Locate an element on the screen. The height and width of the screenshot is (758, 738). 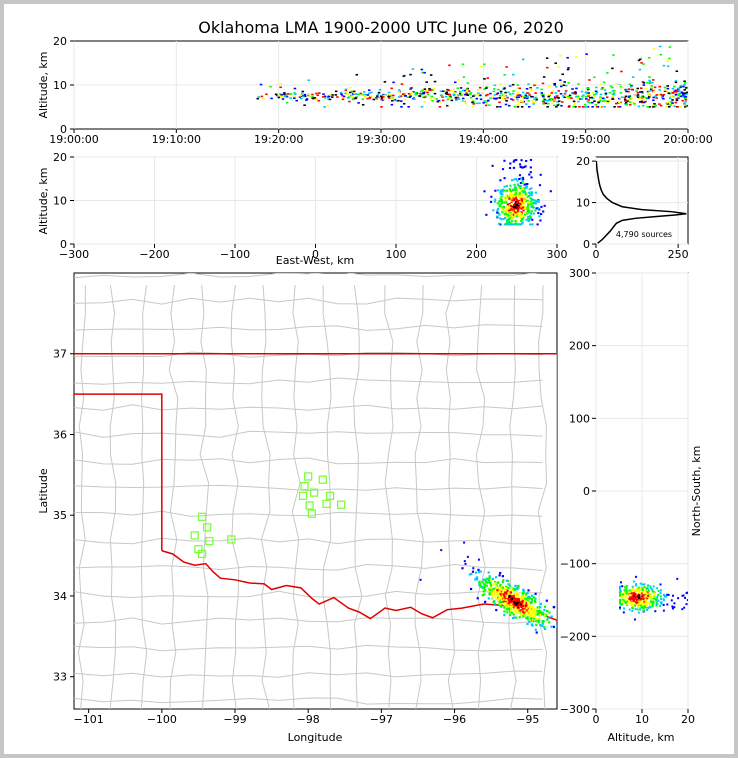
ew-panel-xtick-label: −300 is located at coordinates (74, 254).